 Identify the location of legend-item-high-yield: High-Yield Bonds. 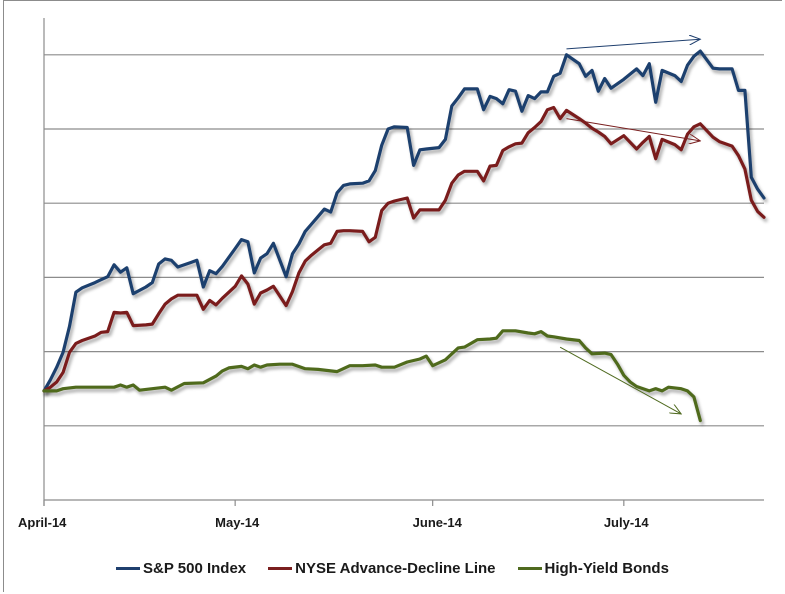
(593, 568).